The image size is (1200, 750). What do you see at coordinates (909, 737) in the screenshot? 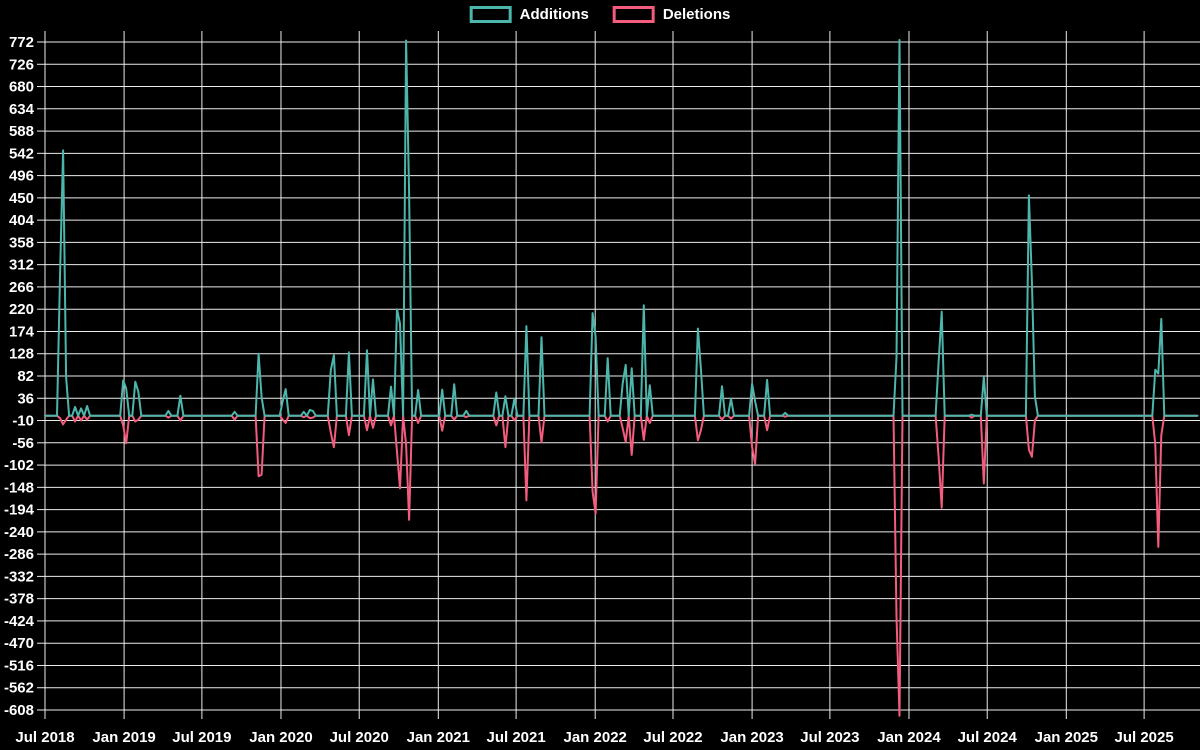
I see `x-axis-tick-label: Jan 2024` at bounding box center [909, 737].